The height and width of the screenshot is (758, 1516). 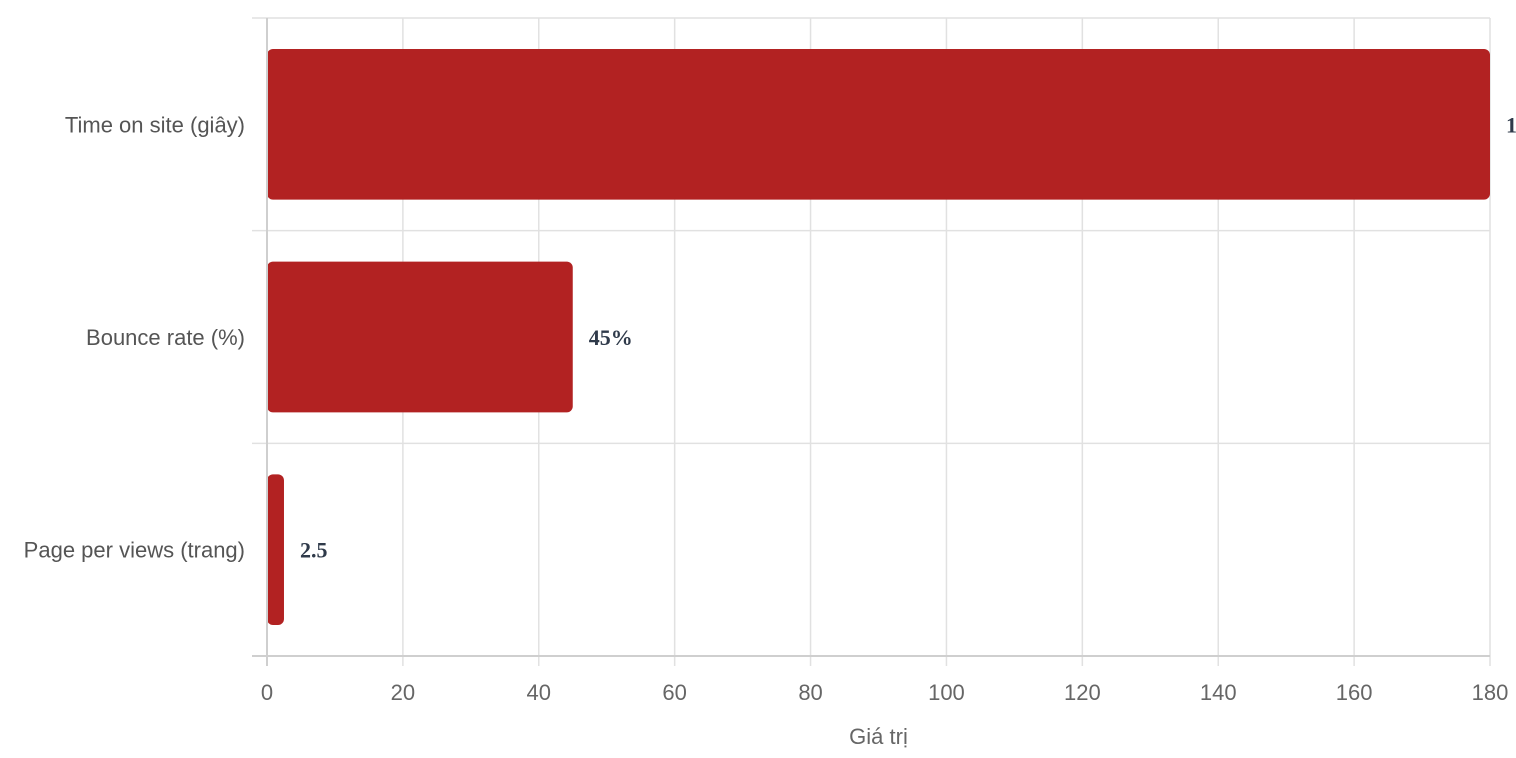 What do you see at coordinates (1511, 124) in the screenshot?
I see `data-label: 1` at bounding box center [1511, 124].